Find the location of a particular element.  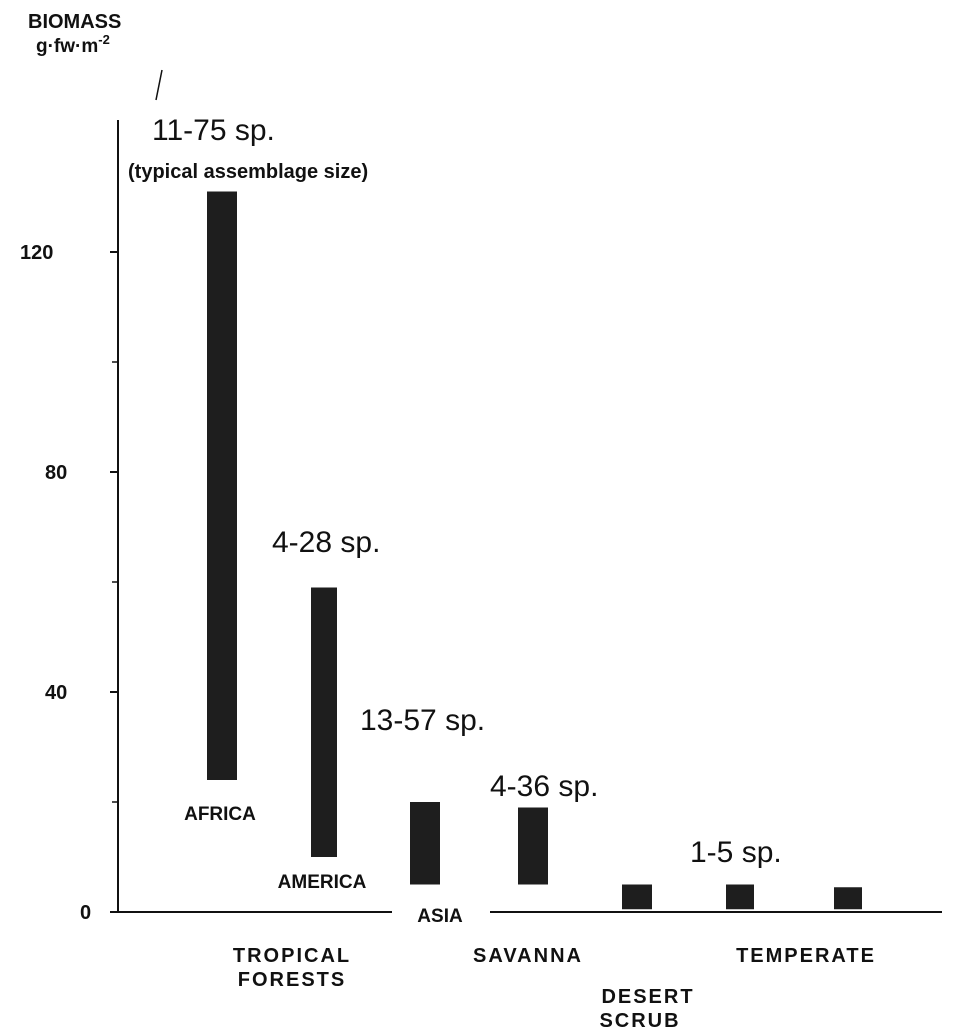

bar-africa is located at coordinates (222, 485).